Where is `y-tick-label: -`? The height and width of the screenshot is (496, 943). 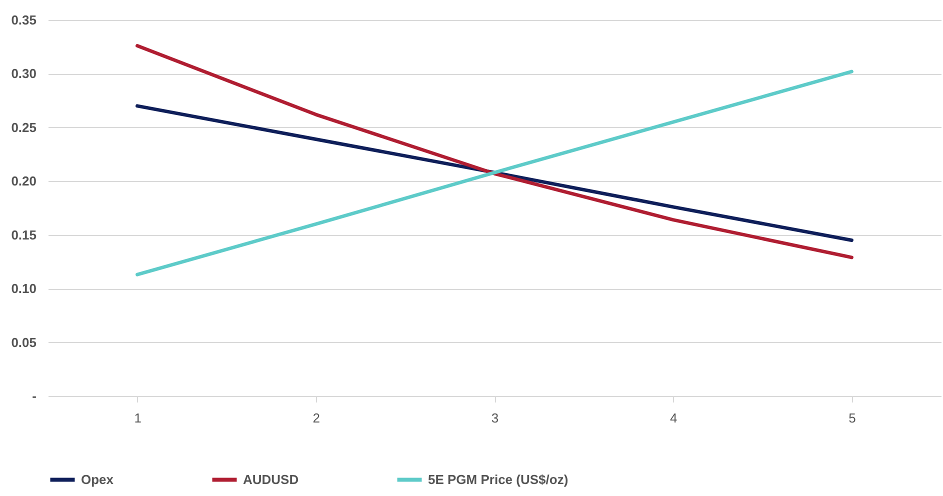
y-tick-label: - is located at coordinates (34, 396).